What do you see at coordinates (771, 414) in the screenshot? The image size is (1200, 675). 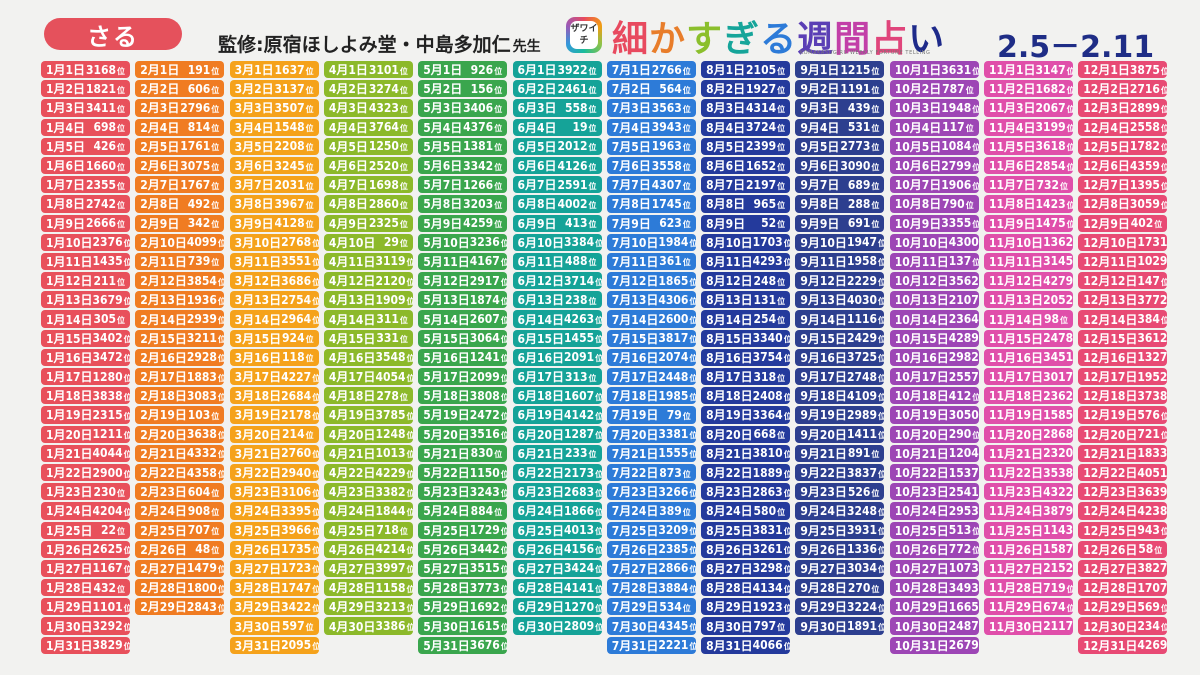 I see `rank-value: 3364位` at bounding box center [771, 414].